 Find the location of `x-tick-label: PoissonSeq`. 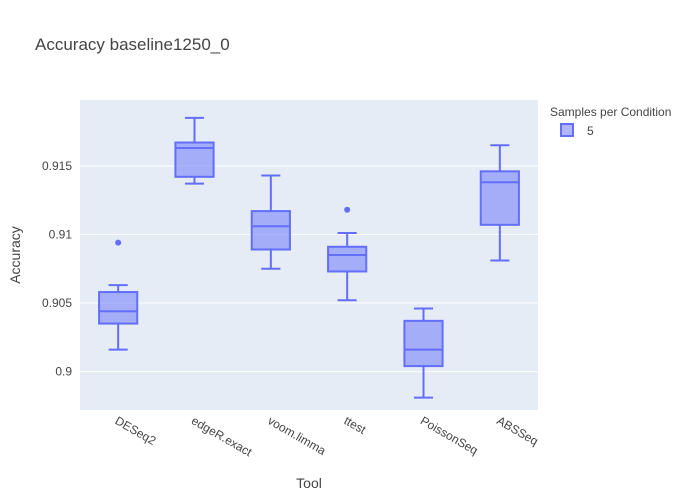

x-tick-label: PoissonSeq is located at coordinates (449, 435).